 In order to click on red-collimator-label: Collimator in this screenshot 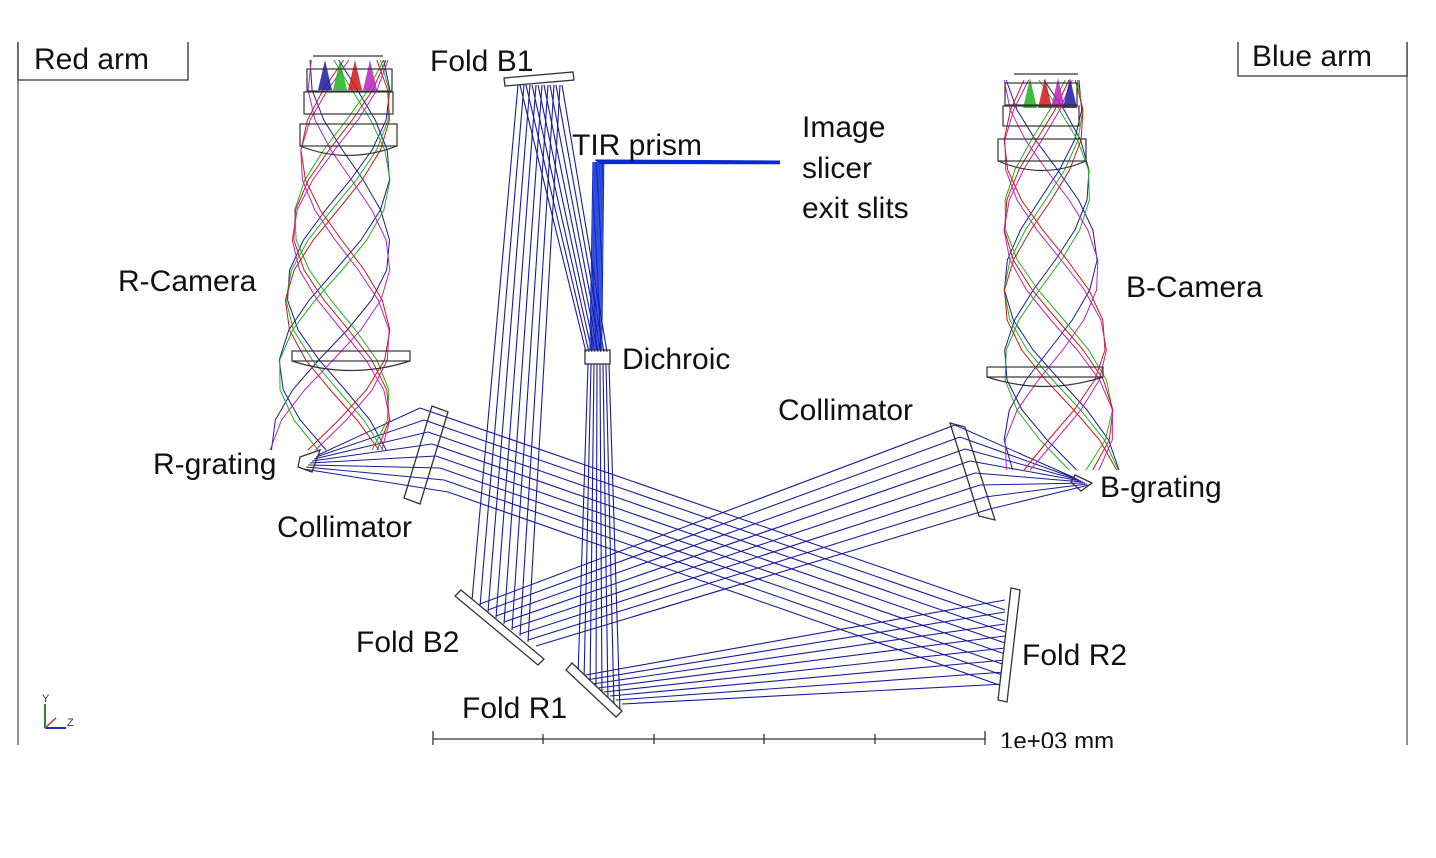, I will do `click(344, 527)`.